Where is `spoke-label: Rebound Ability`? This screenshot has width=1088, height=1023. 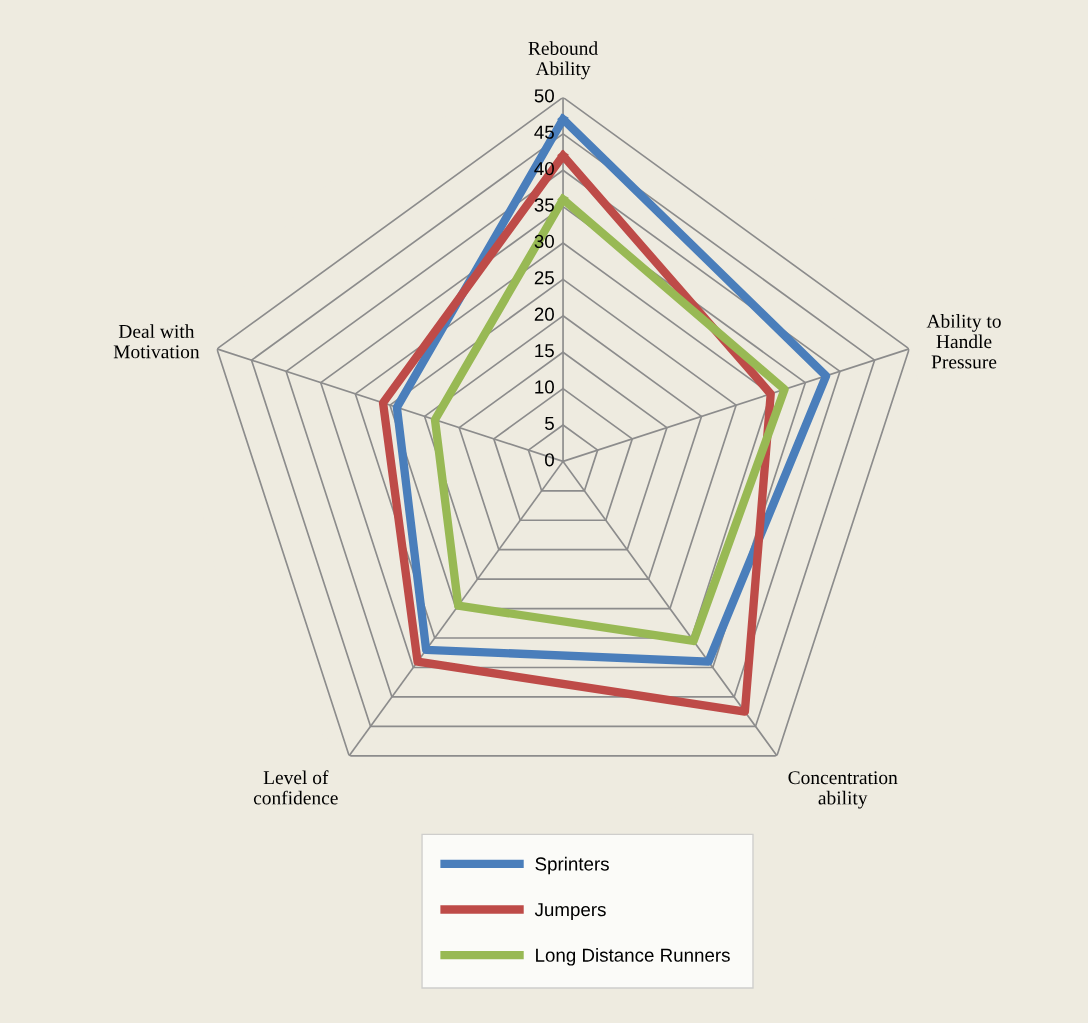 spoke-label: Rebound Ability is located at coordinates (563, 60).